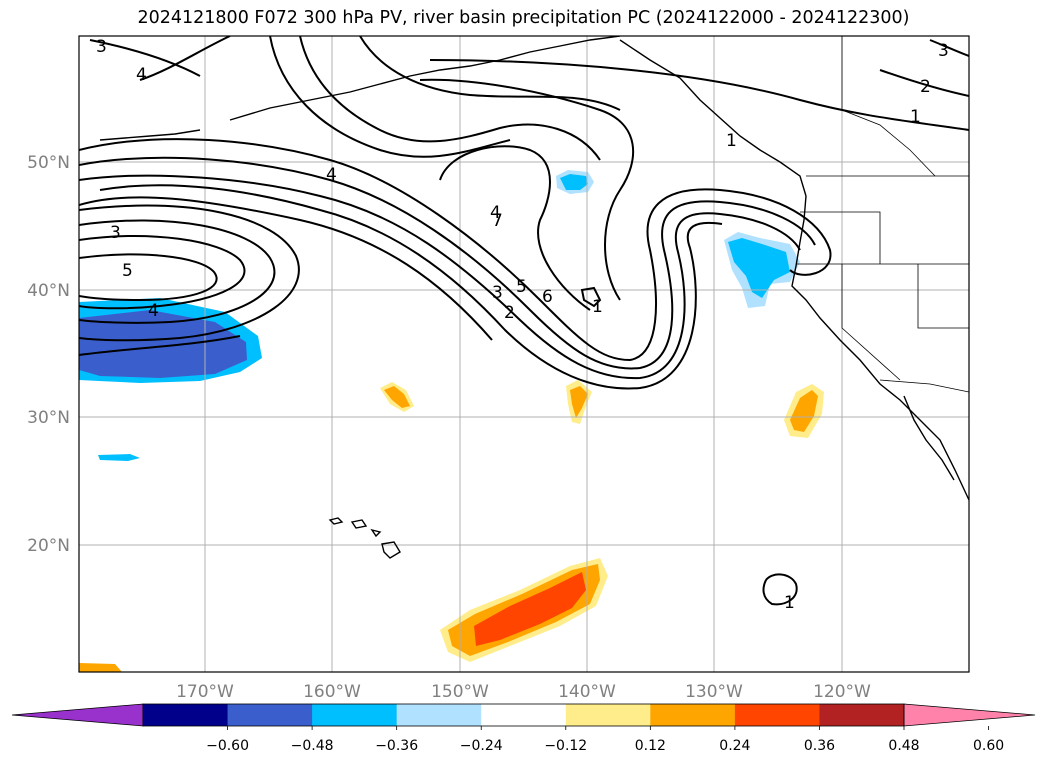 The height and width of the screenshot is (765, 1047). What do you see at coordinates (48, 418) in the screenshot?
I see `lat-label: 30°N` at bounding box center [48, 418].